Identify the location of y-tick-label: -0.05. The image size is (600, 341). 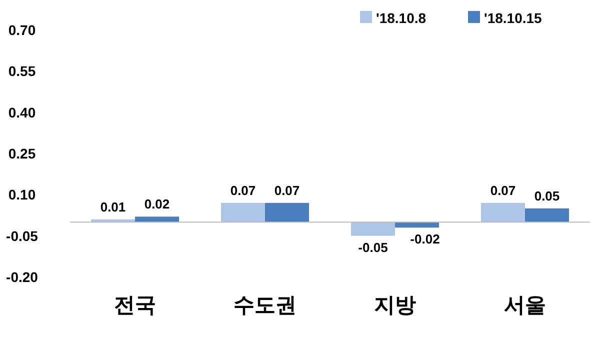
(22, 236).